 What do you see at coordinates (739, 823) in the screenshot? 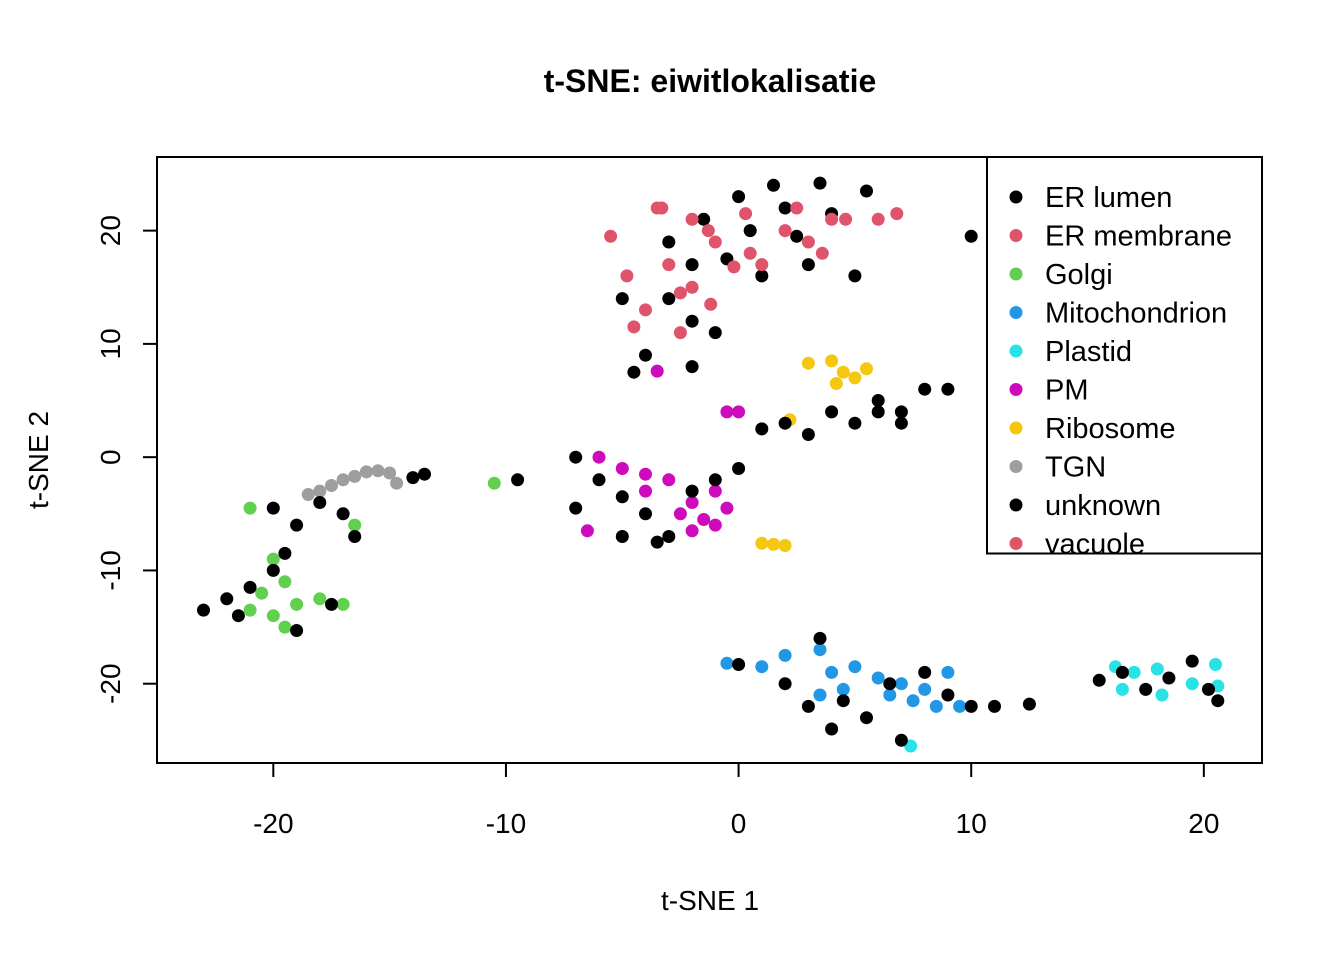
I see `x-tick-label: 0` at bounding box center [739, 823].